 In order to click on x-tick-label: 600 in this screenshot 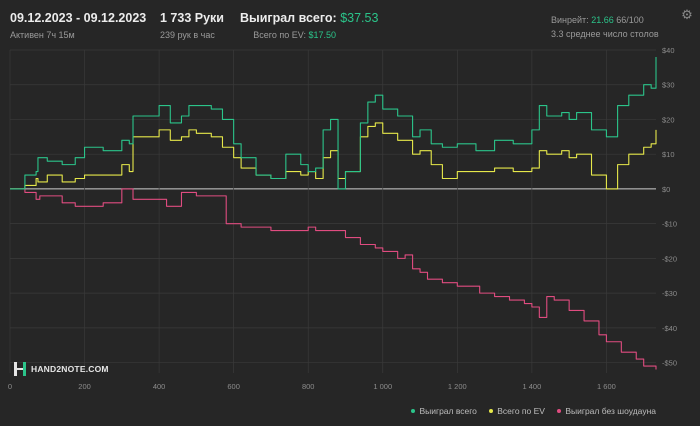, I will do `click(233, 386)`.